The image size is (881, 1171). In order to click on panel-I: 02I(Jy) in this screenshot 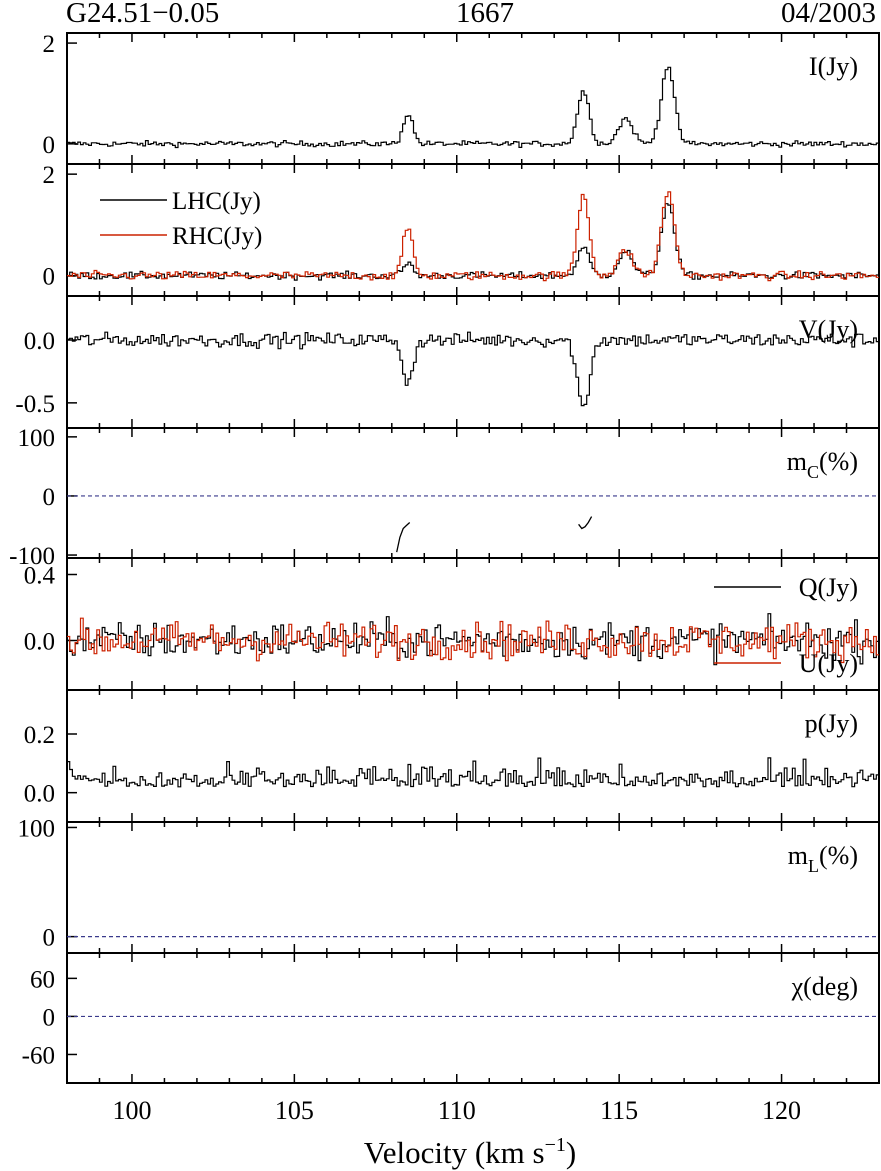, I will do `click(461, 98)`.